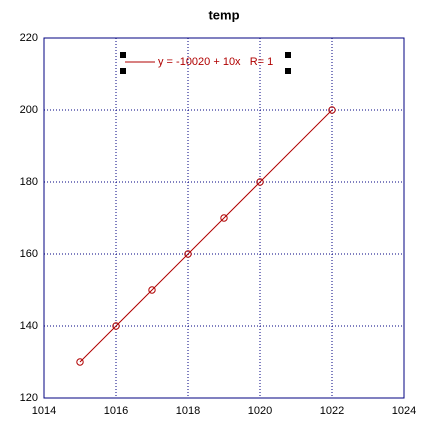 Image resolution: width=438 pixels, height=434 pixels. Describe the element at coordinates (29, 326) in the screenshot. I see `y-tick-label: 140` at that location.